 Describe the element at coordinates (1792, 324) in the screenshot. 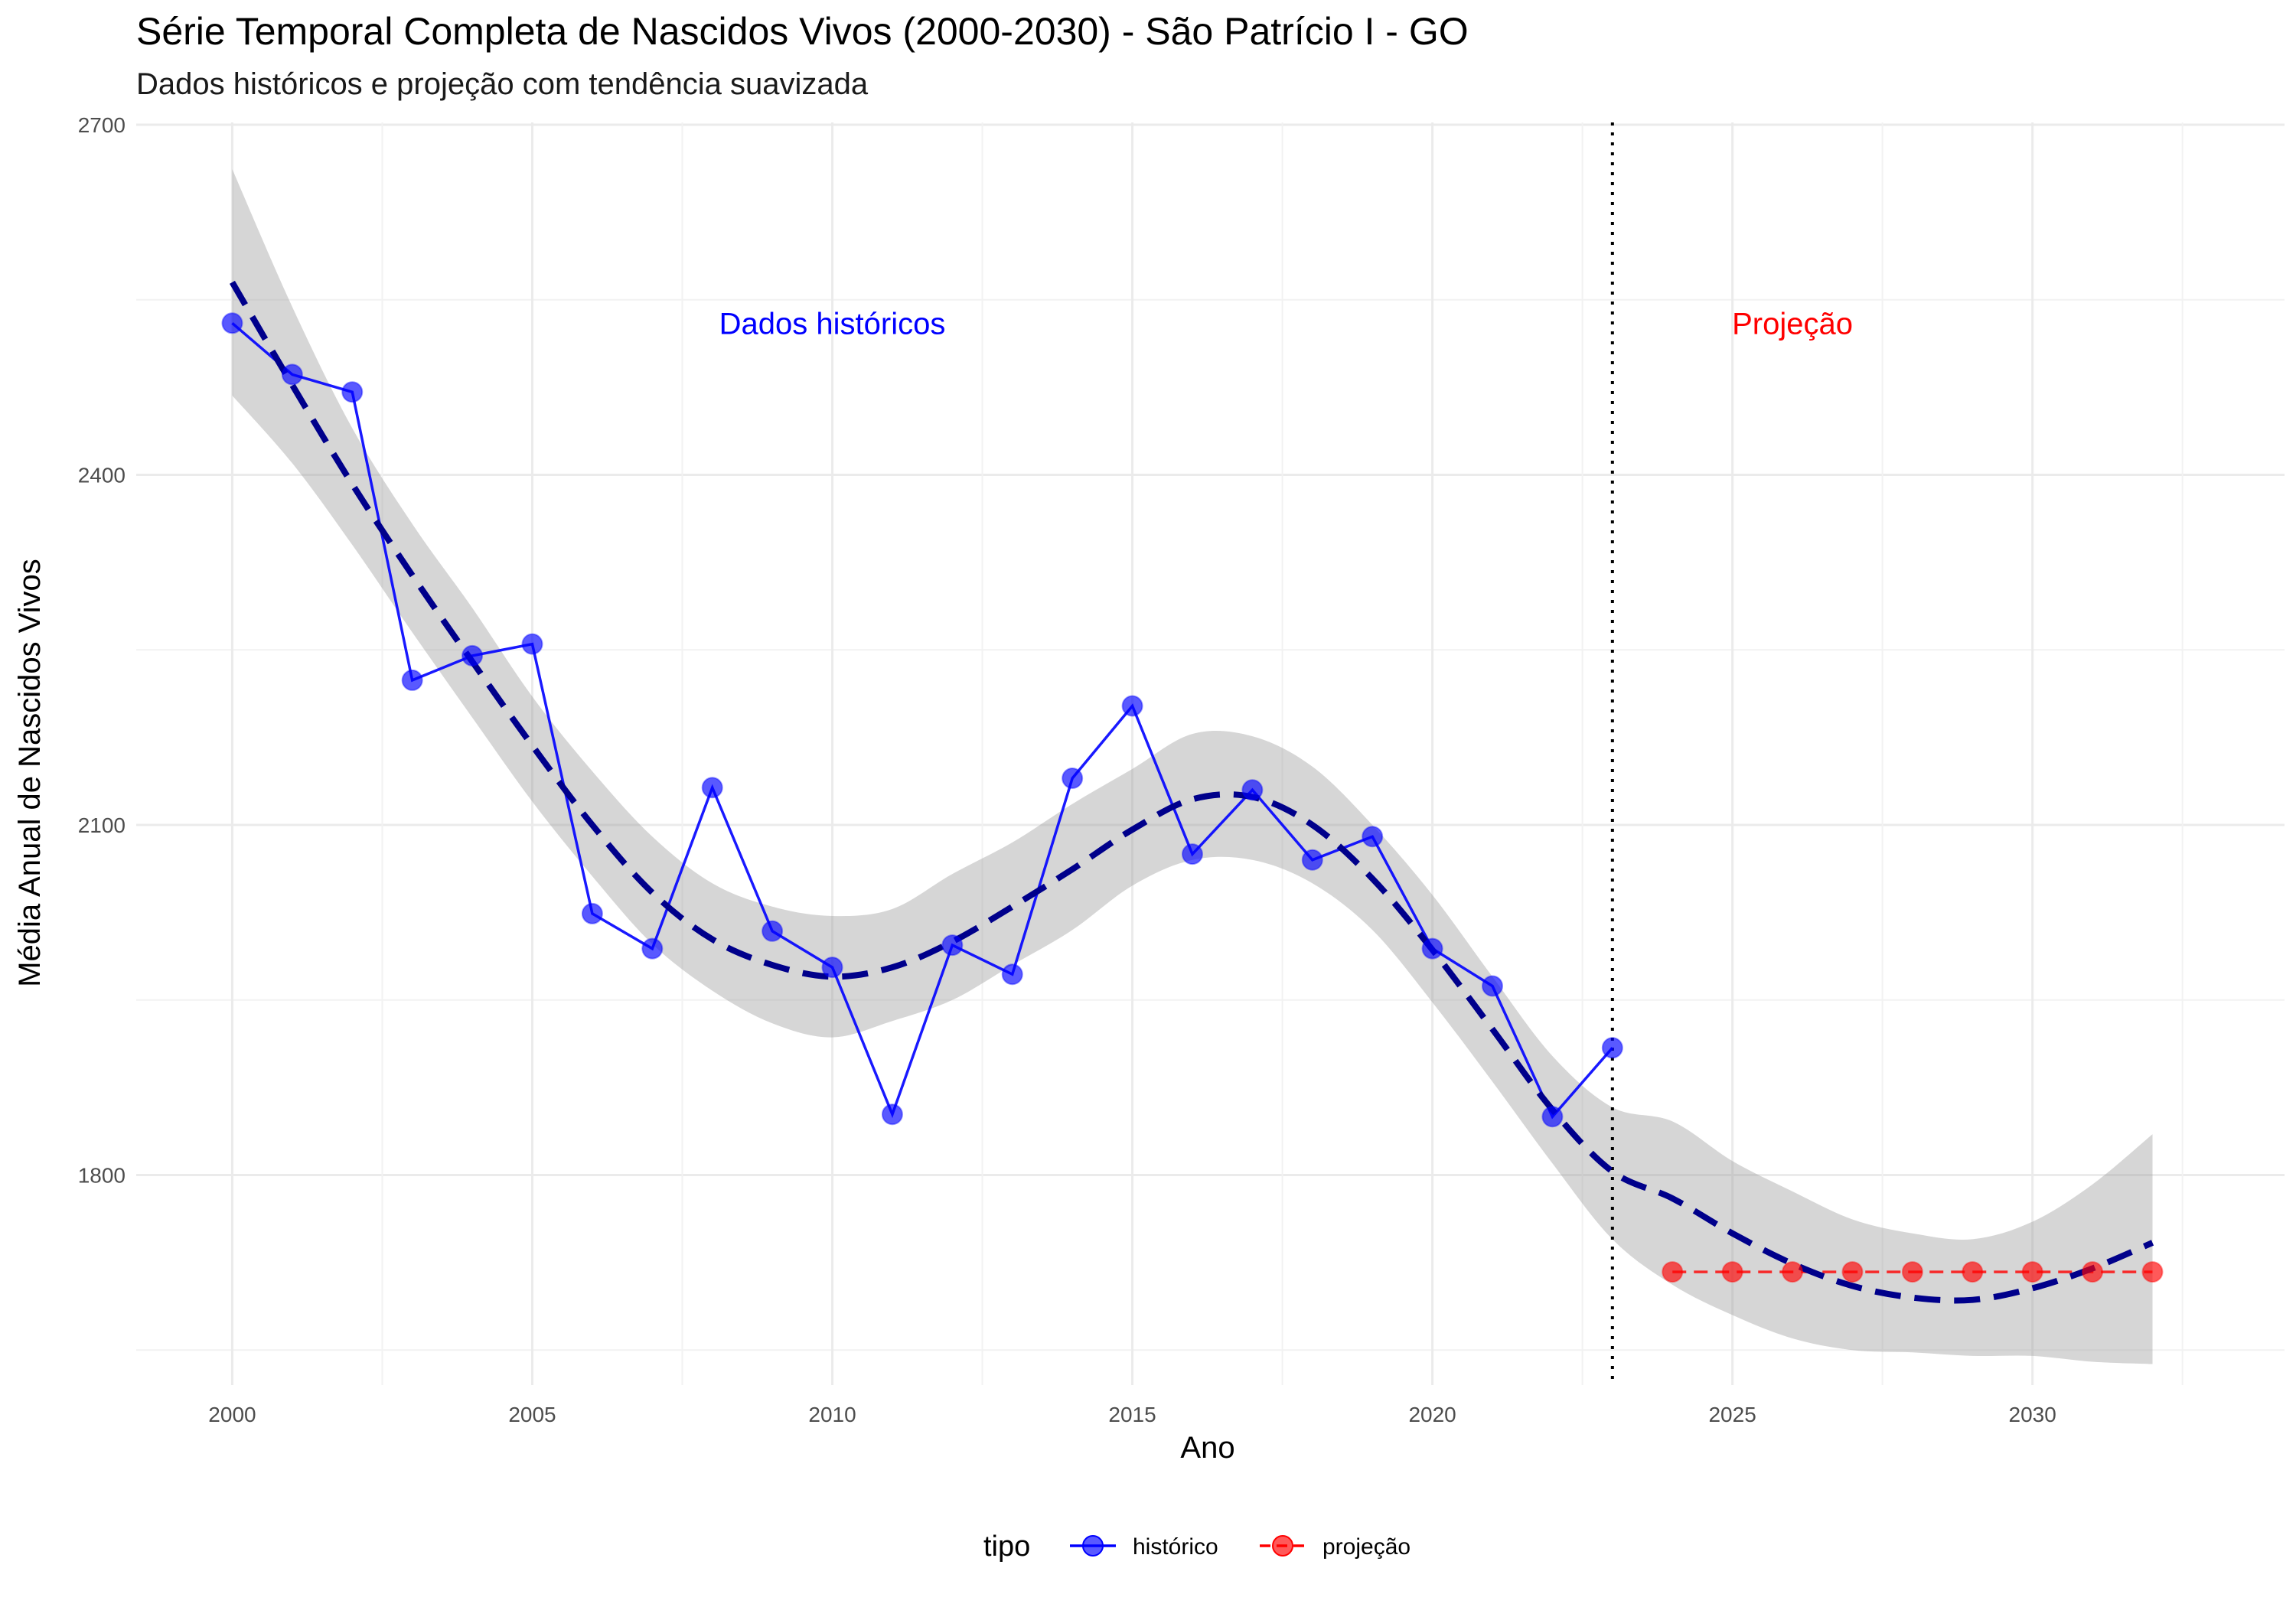

I see `annotation-label: Projeção` at that location.